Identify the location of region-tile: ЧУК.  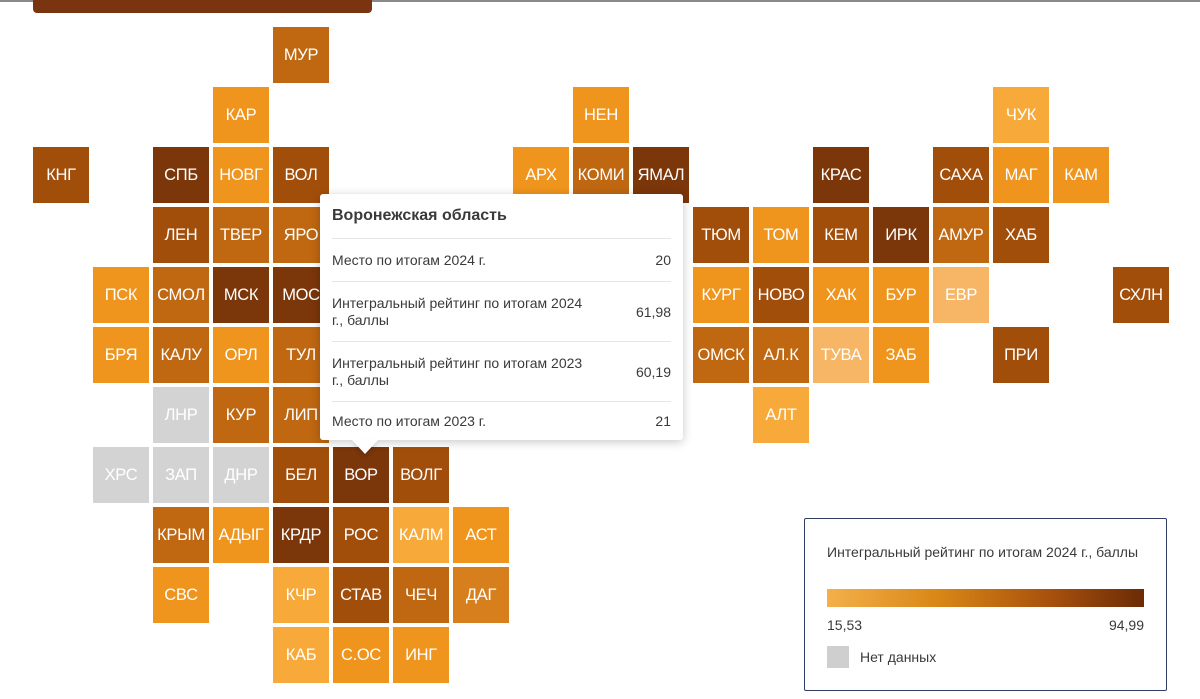
(1021, 115).